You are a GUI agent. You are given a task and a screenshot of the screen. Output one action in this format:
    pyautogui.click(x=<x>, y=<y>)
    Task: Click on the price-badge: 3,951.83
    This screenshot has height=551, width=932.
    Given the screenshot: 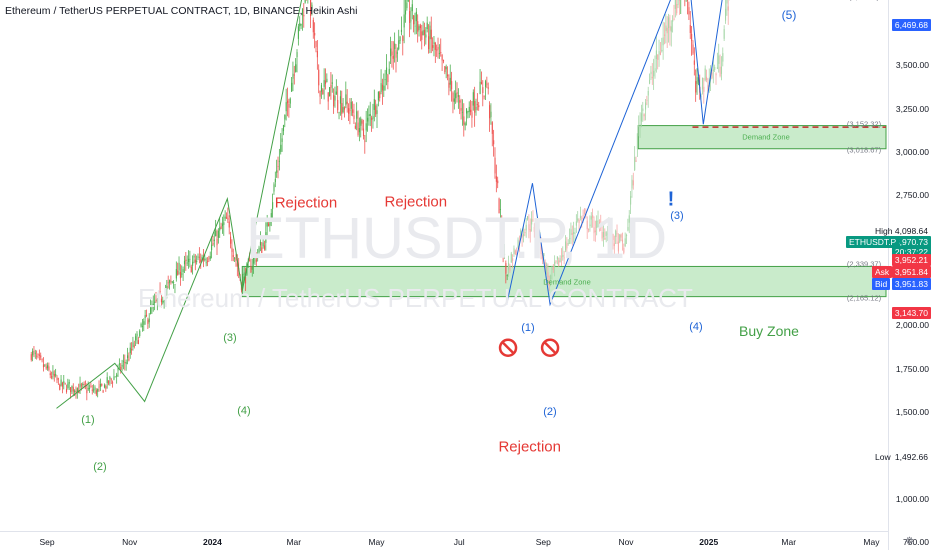 What is the action you would take?
    pyautogui.click(x=911, y=284)
    